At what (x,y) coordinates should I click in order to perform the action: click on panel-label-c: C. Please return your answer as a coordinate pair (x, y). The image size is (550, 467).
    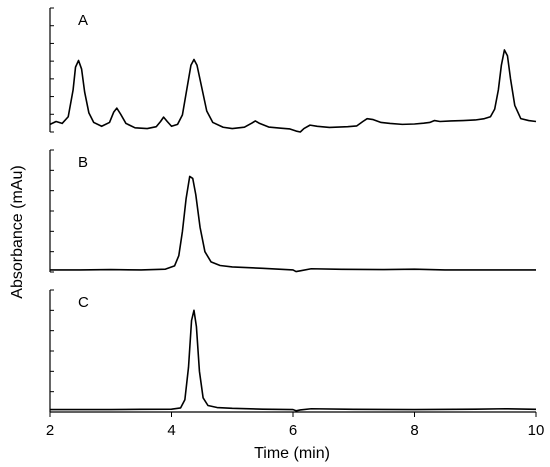
    Looking at the image, I should click on (83, 302).